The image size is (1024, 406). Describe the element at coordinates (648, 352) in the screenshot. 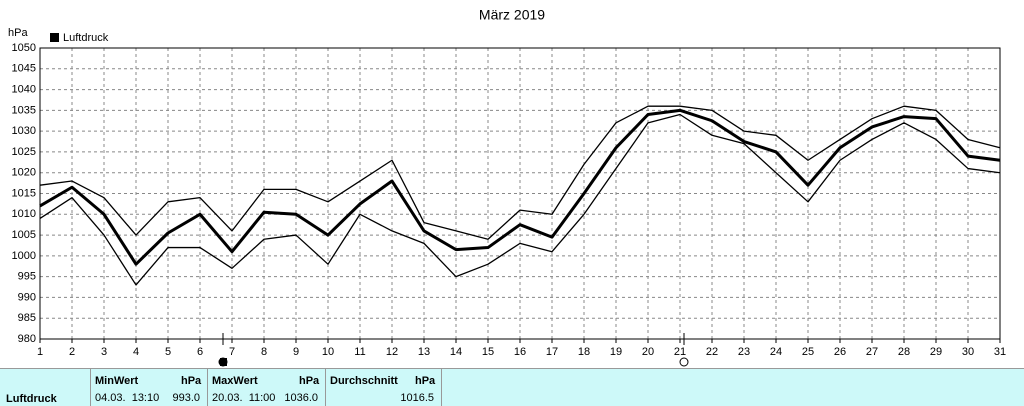

I see `x-tick-label: 20` at that location.